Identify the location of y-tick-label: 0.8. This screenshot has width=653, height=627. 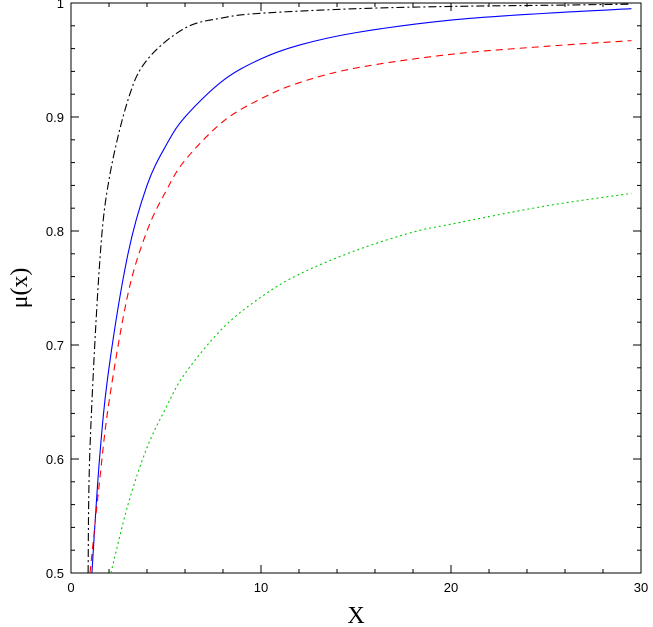
(55, 231).